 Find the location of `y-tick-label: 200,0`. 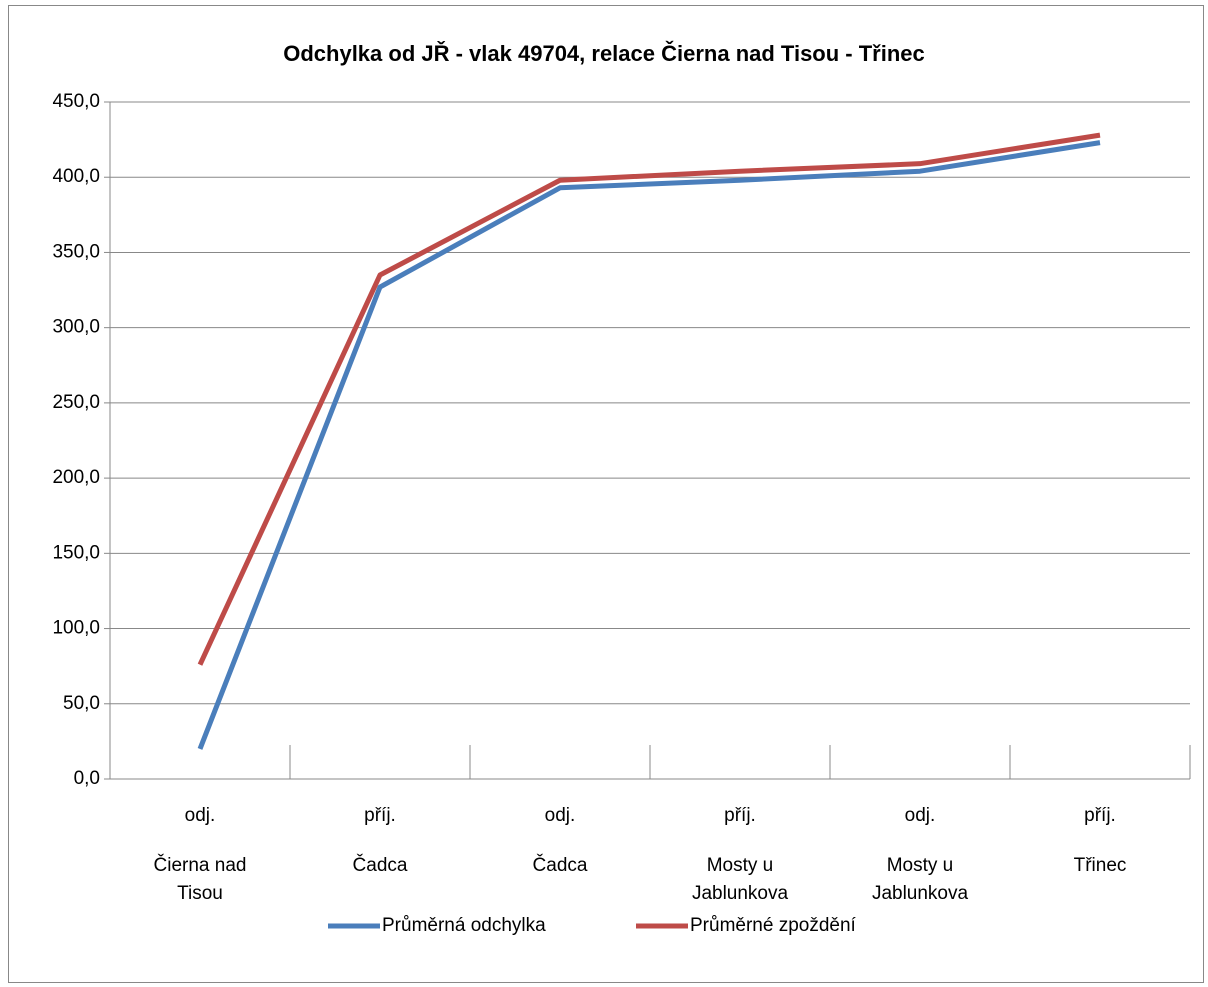

y-tick-label: 200,0 is located at coordinates (76, 477).